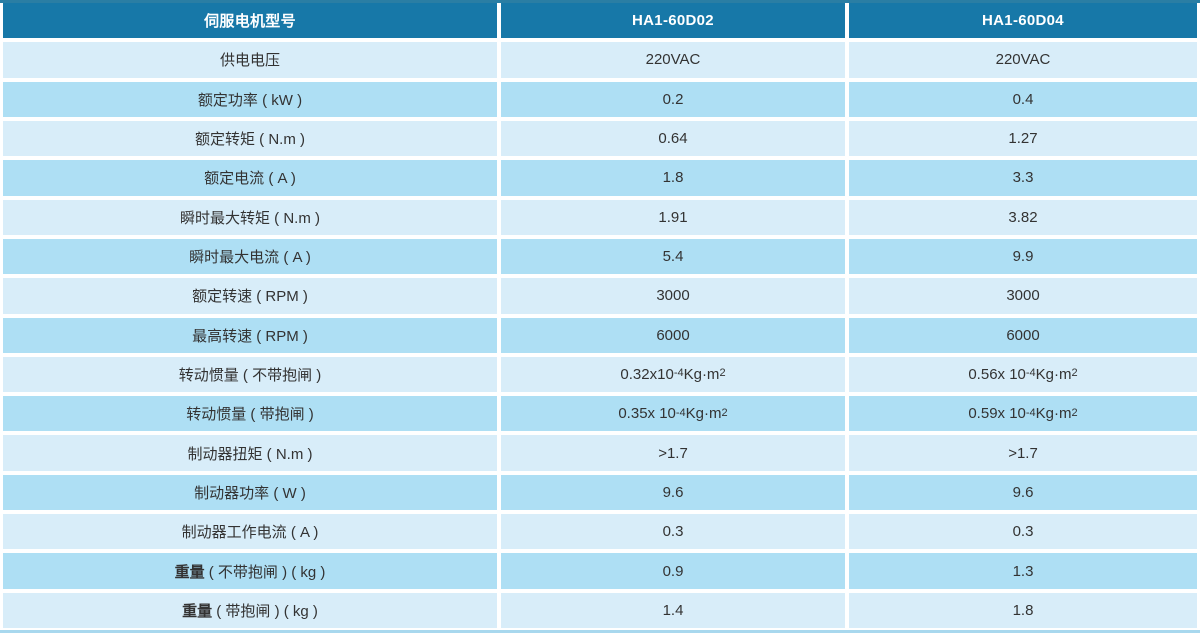 The width and height of the screenshot is (1200, 635). I want to click on row-label: 转动惯量 ( 不带抱闸 ), so click(250, 374).